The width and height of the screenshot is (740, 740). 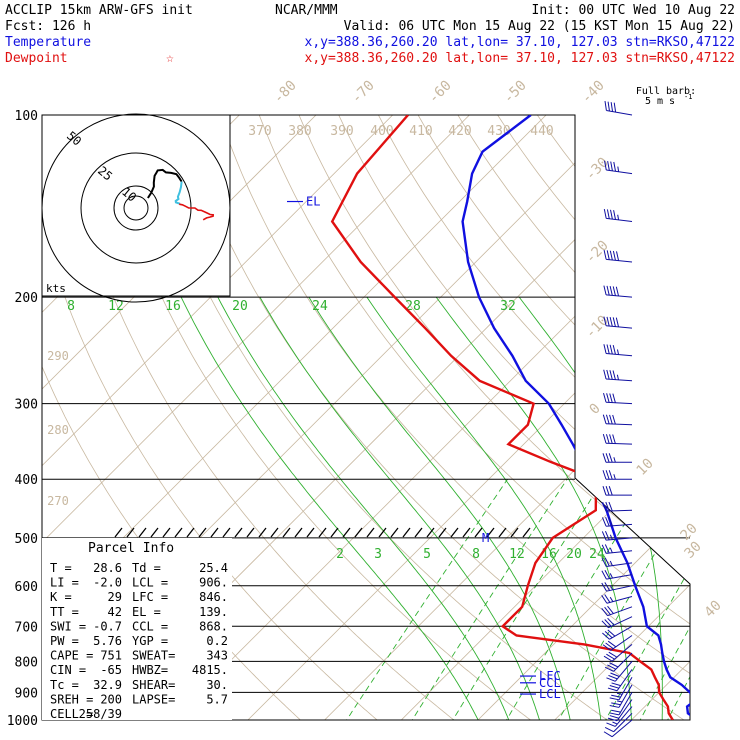 I want to click on parcel-key: CIN =, so click(x=68, y=670).